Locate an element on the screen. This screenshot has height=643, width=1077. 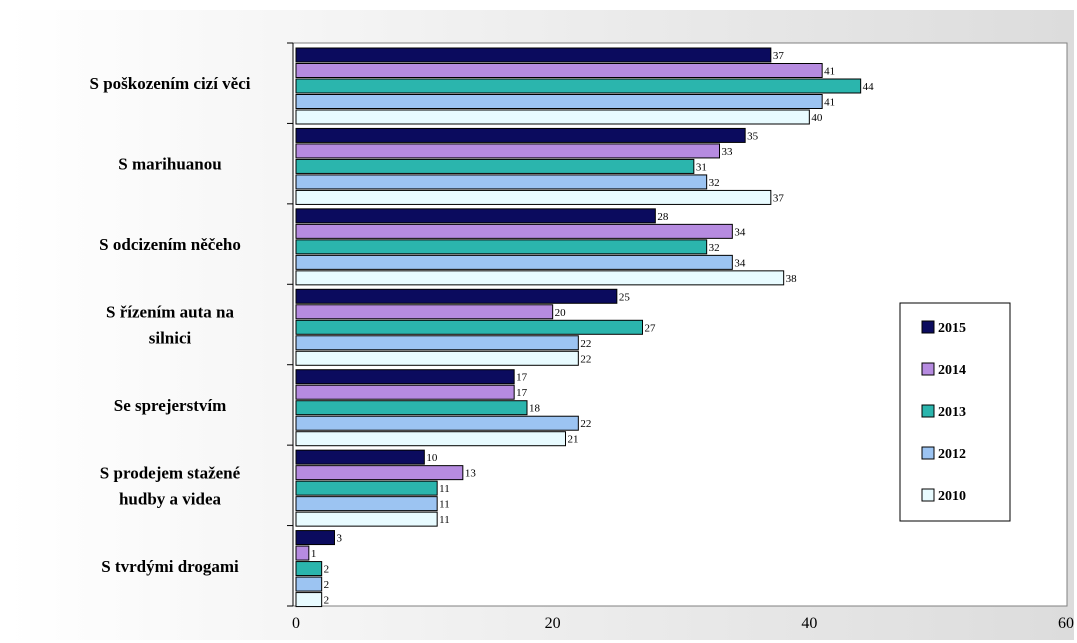
legend-label-2010: 2010 is located at coordinates (952, 496).